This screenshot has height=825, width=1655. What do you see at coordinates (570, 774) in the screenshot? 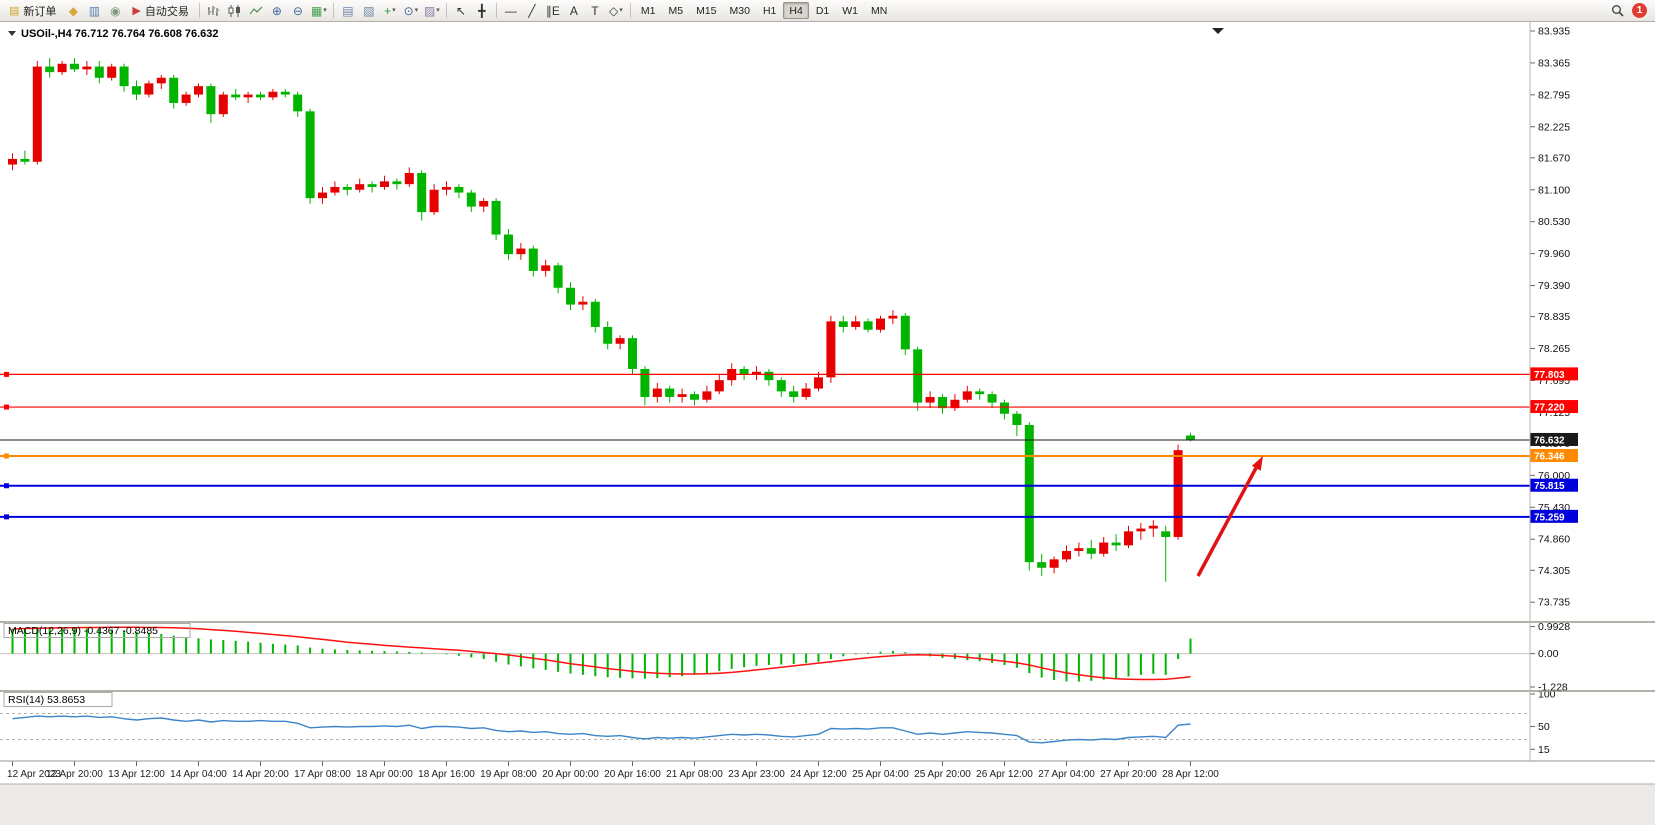
I see `time-axis-label: 20 Apr 00:00` at bounding box center [570, 774].